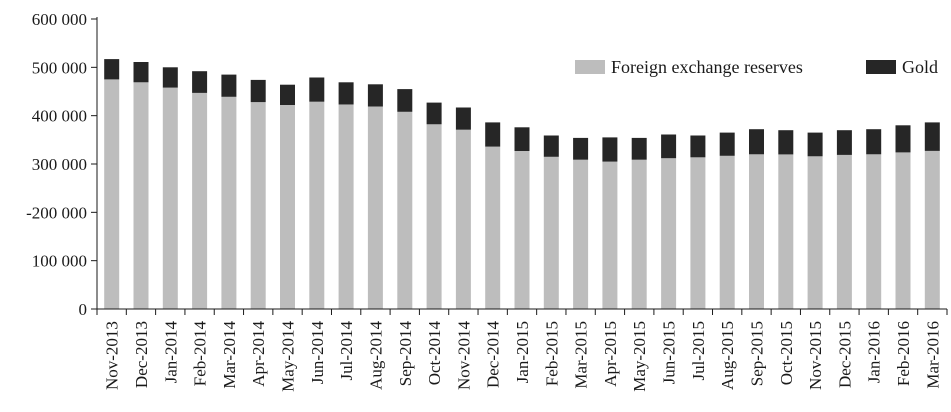  What do you see at coordinates (346, 350) in the screenshot?
I see `x-tick-label: Jul-2014` at bounding box center [346, 350].